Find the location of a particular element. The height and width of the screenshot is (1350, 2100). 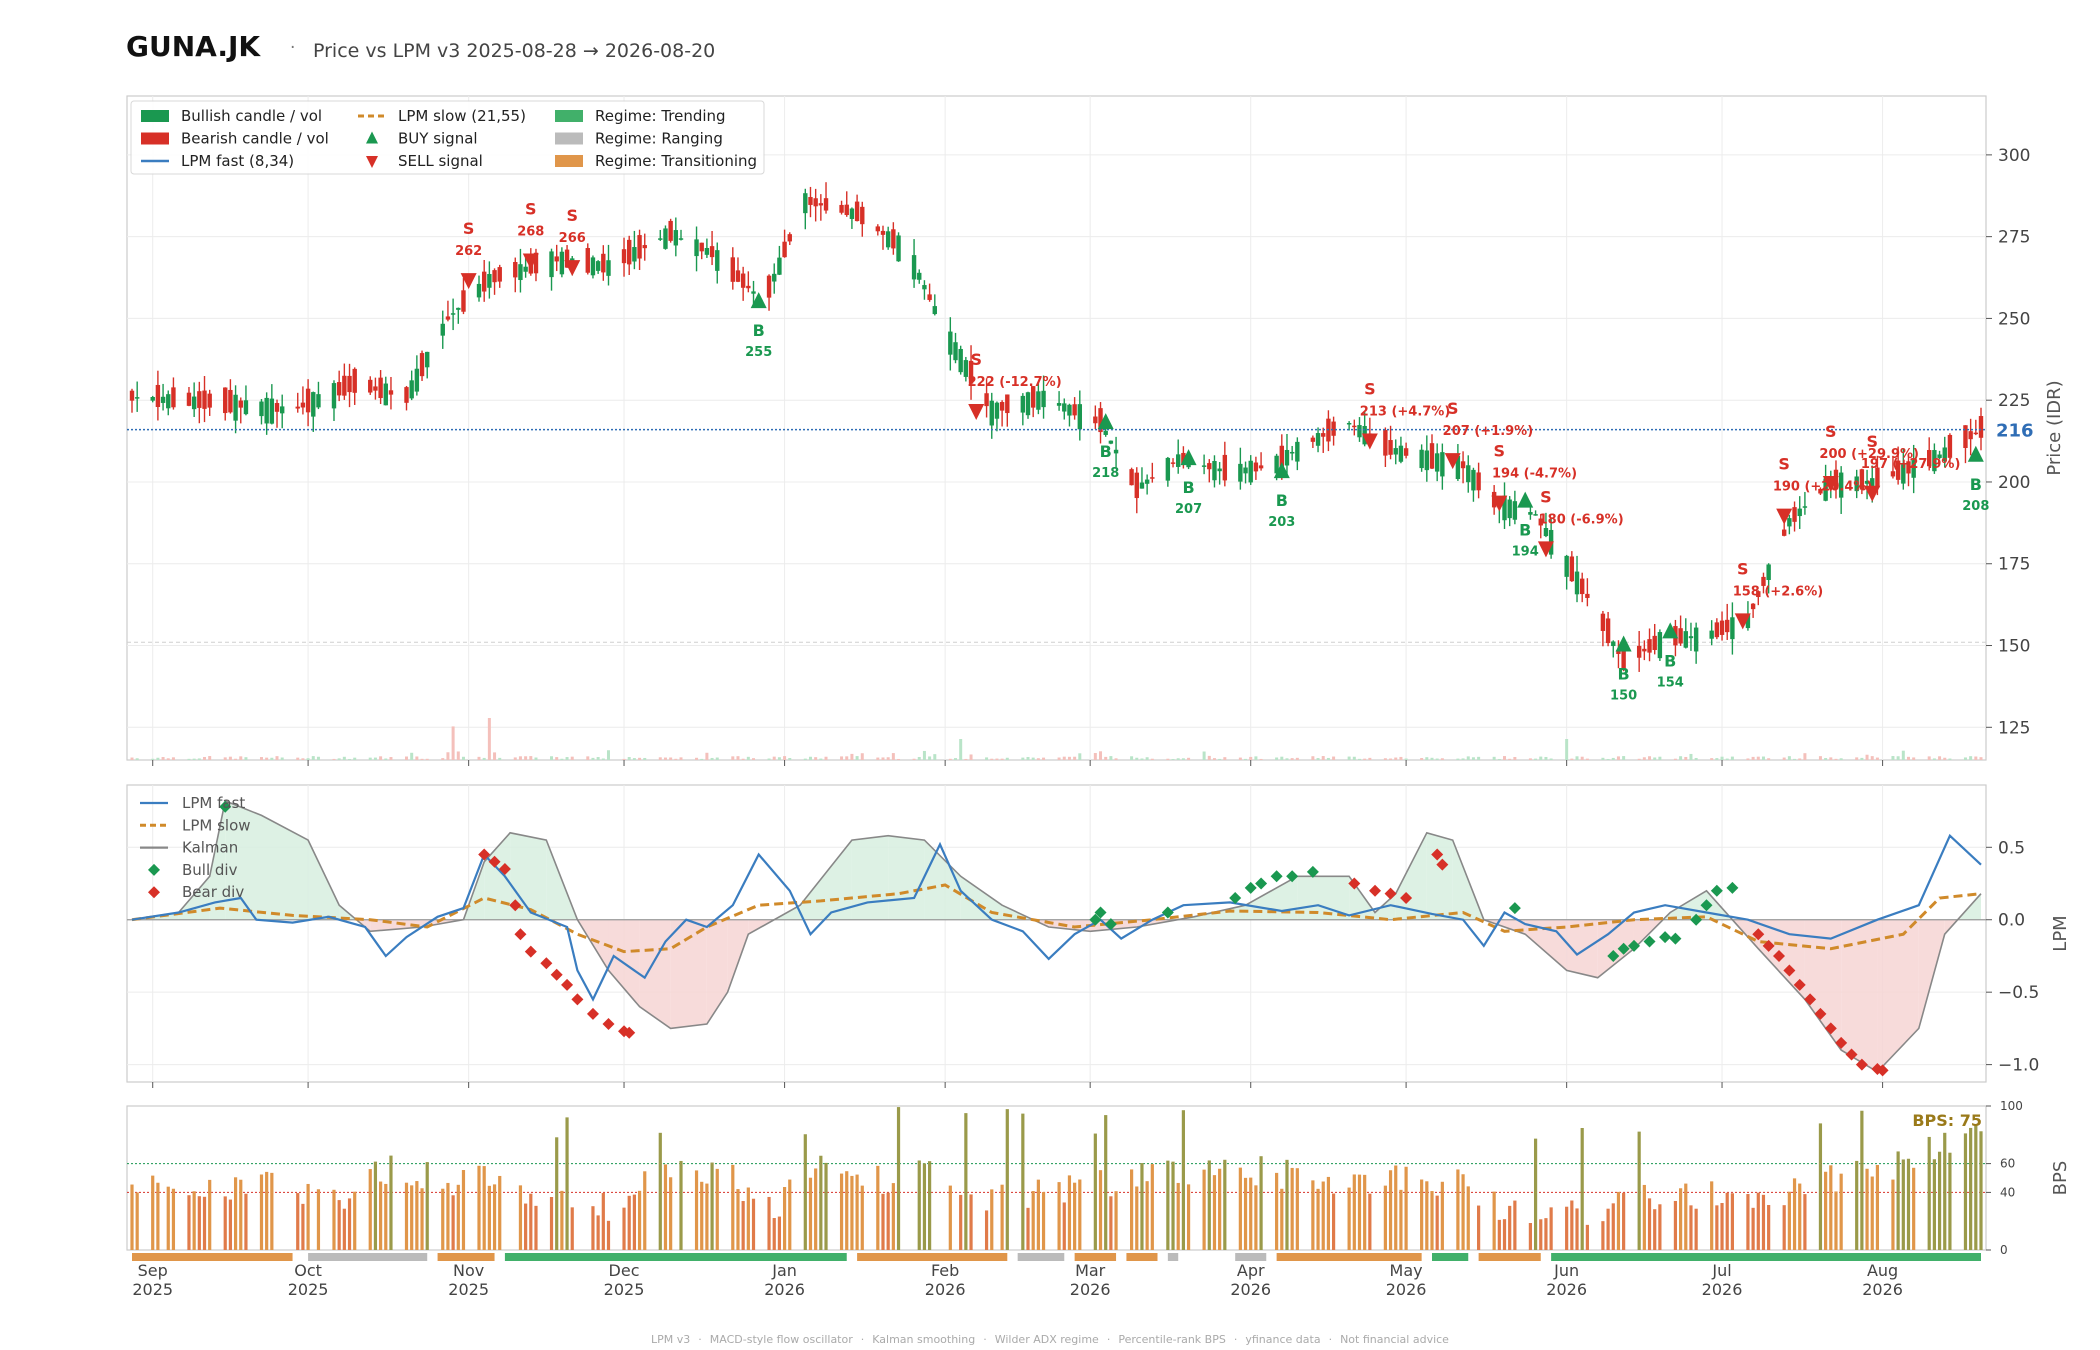

sell-signal-price: 268 is located at coordinates (530, 232).